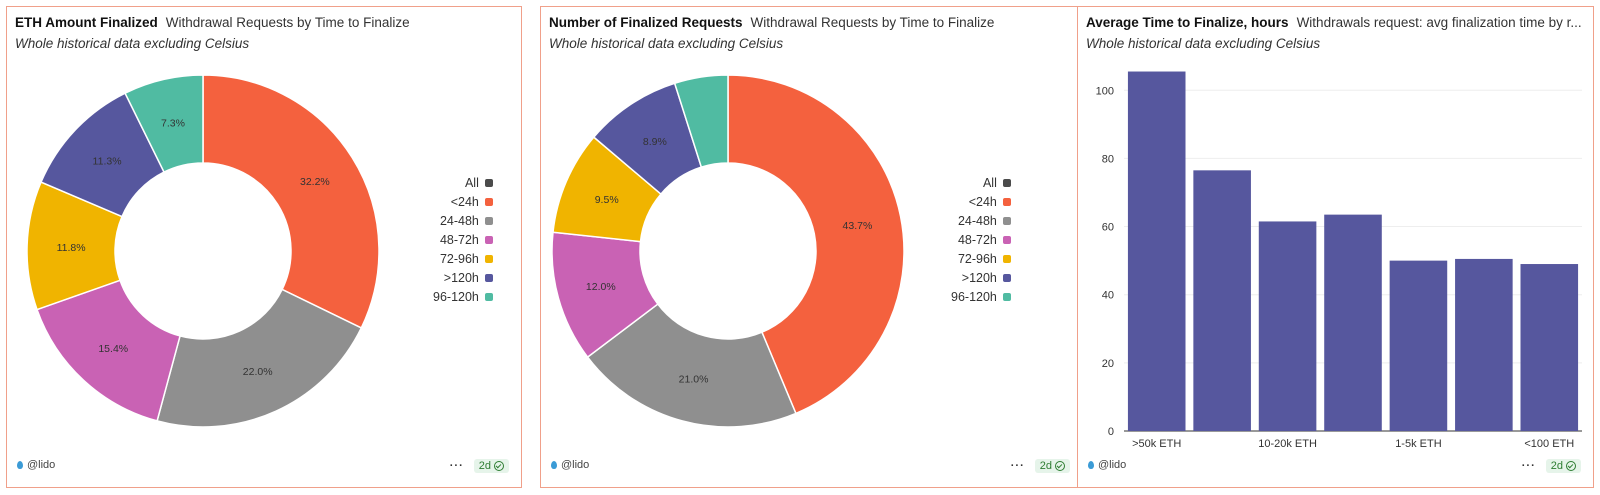 Image resolution: width=1600 pixels, height=495 pixels. What do you see at coordinates (1549, 444) in the screenshot?
I see `x-tick-label: <100 ETH` at bounding box center [1549, 444].